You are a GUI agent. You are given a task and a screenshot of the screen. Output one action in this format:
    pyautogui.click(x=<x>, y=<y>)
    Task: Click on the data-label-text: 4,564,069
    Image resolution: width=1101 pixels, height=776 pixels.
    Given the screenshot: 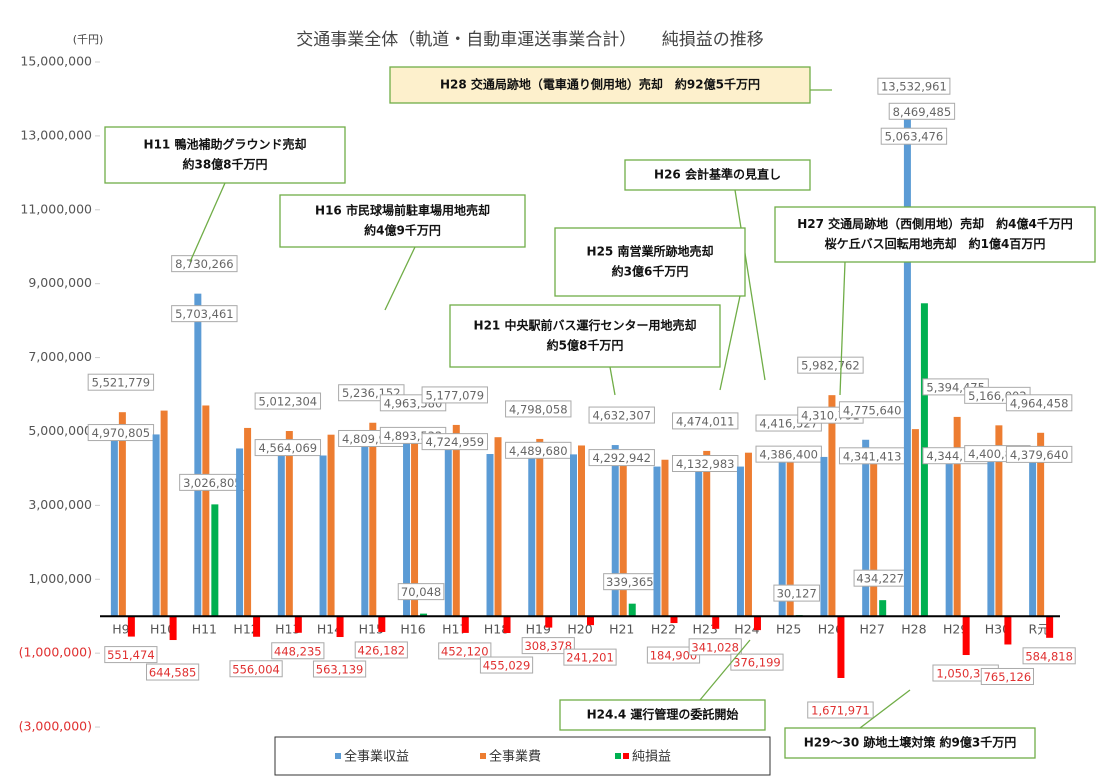 What is the action you would take?
    pyautogui.click(x=288, y=448)
    